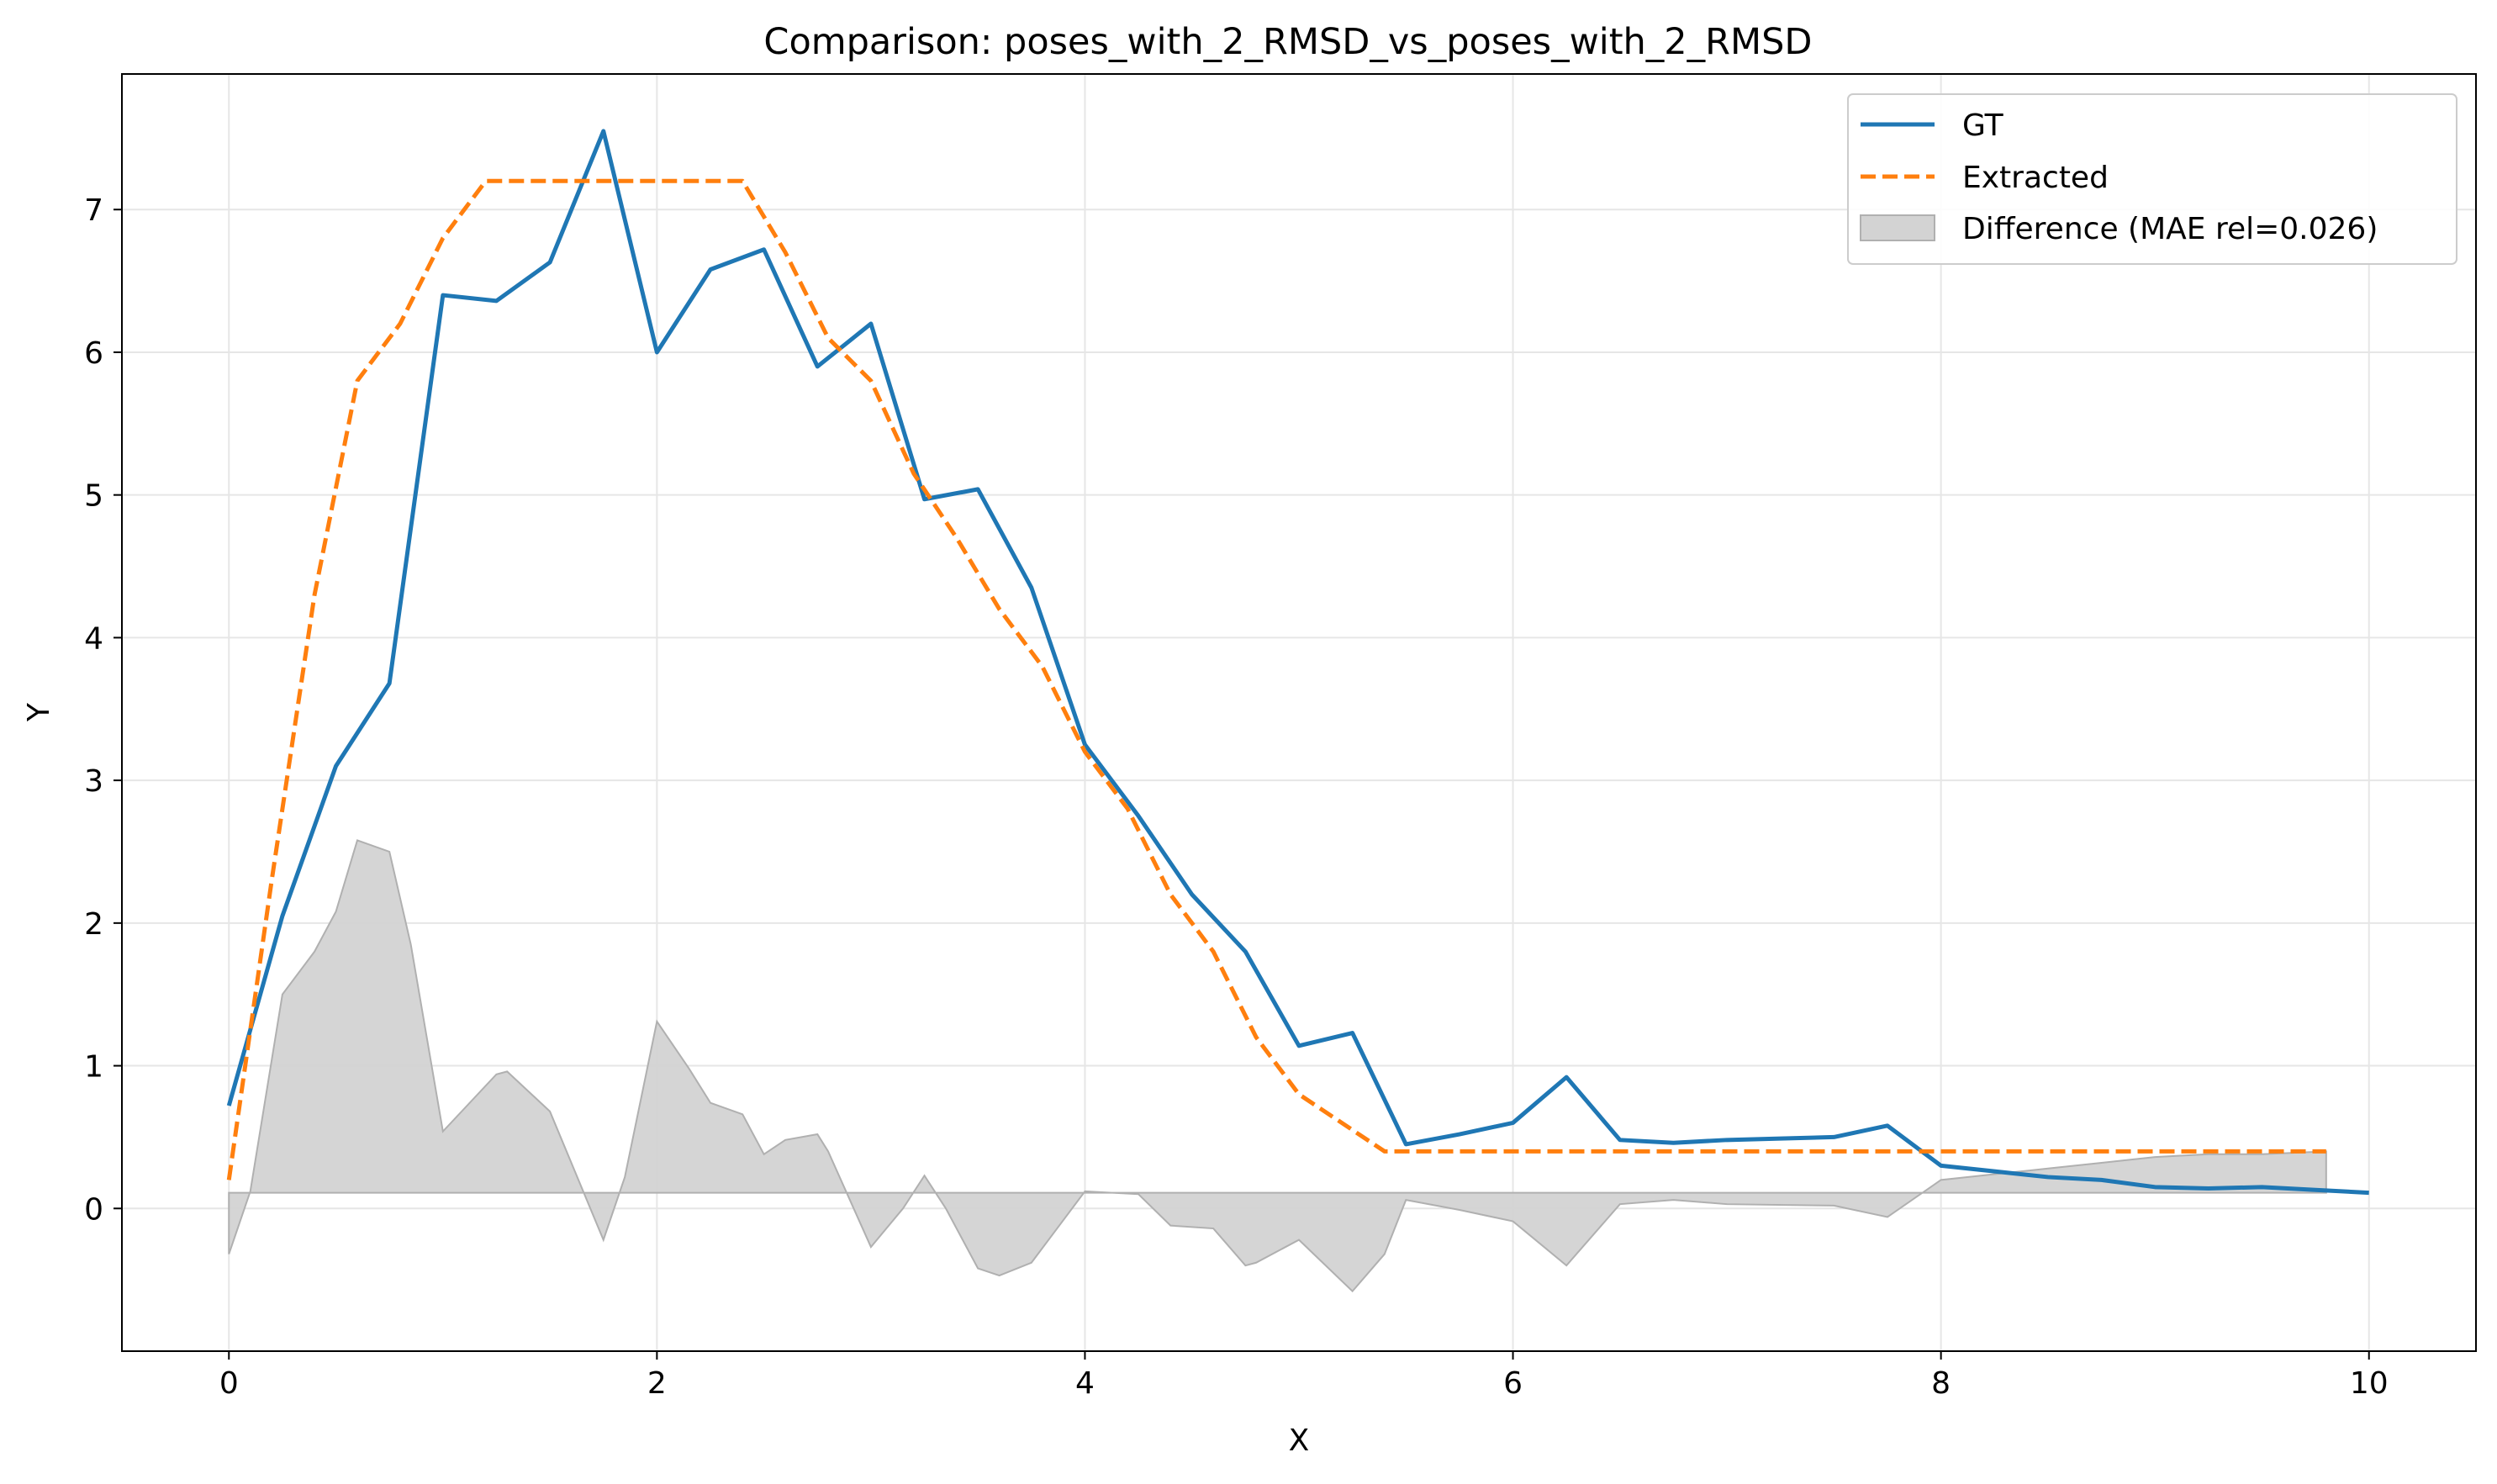 The height and width of the screenshot is (1484, 2497). I want to click on legend-extracted-label: Extracted, so click(2035, 178).